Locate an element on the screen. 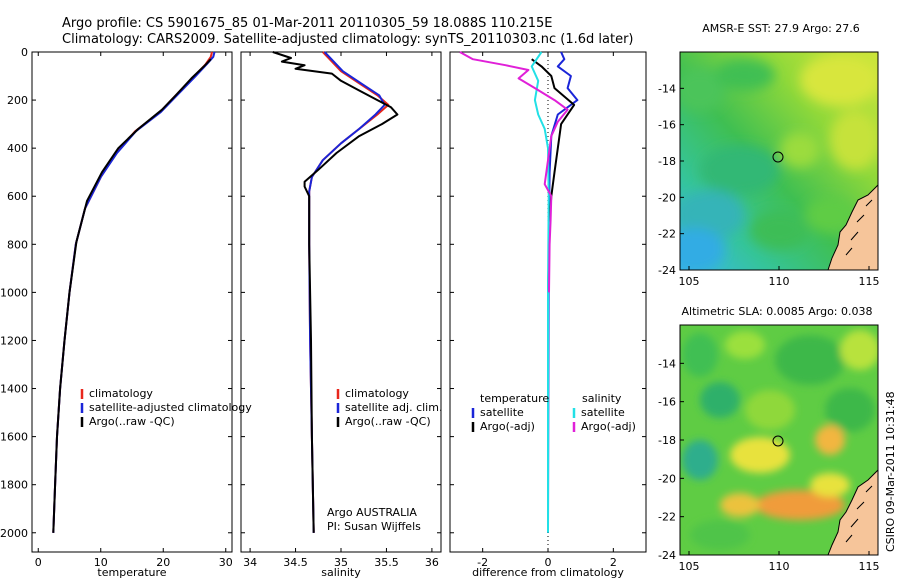  x-axis-label: salinity is located at coordinates (341, 572).